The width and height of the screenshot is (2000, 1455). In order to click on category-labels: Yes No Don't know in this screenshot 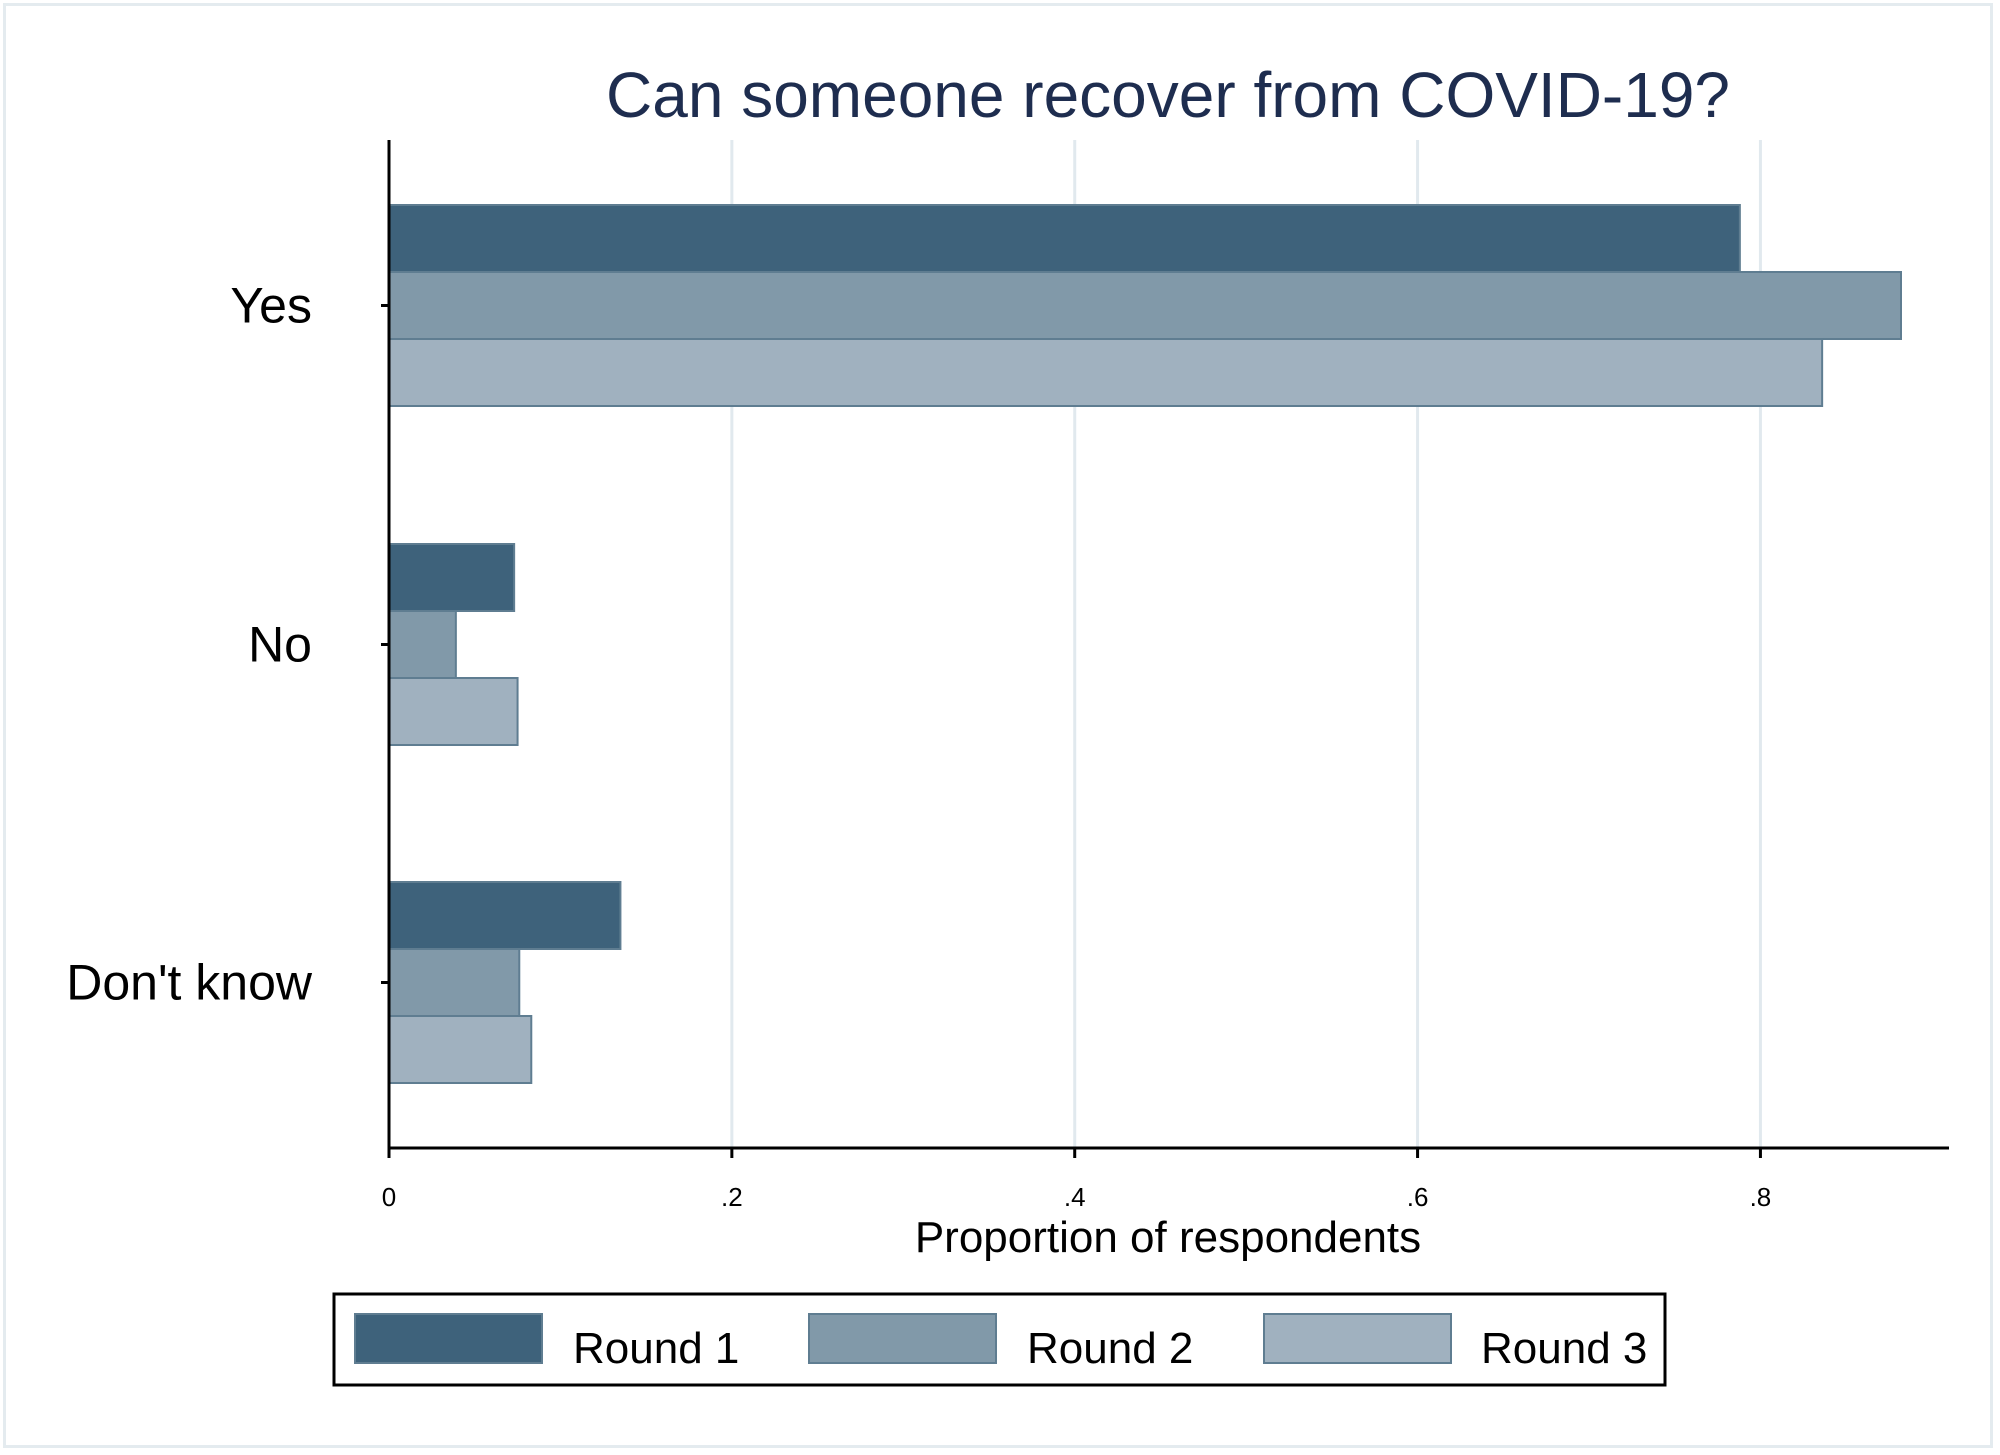, I will do `click(189, 644)`.